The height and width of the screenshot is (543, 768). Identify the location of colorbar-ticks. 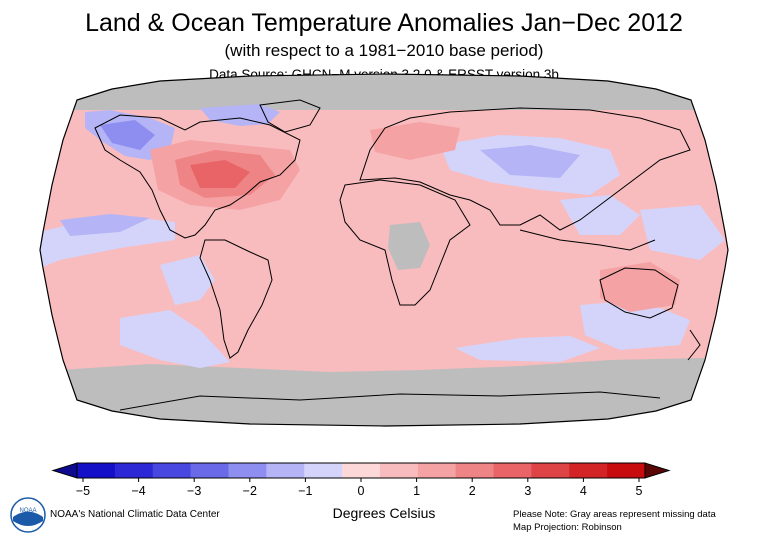
(361, 480).